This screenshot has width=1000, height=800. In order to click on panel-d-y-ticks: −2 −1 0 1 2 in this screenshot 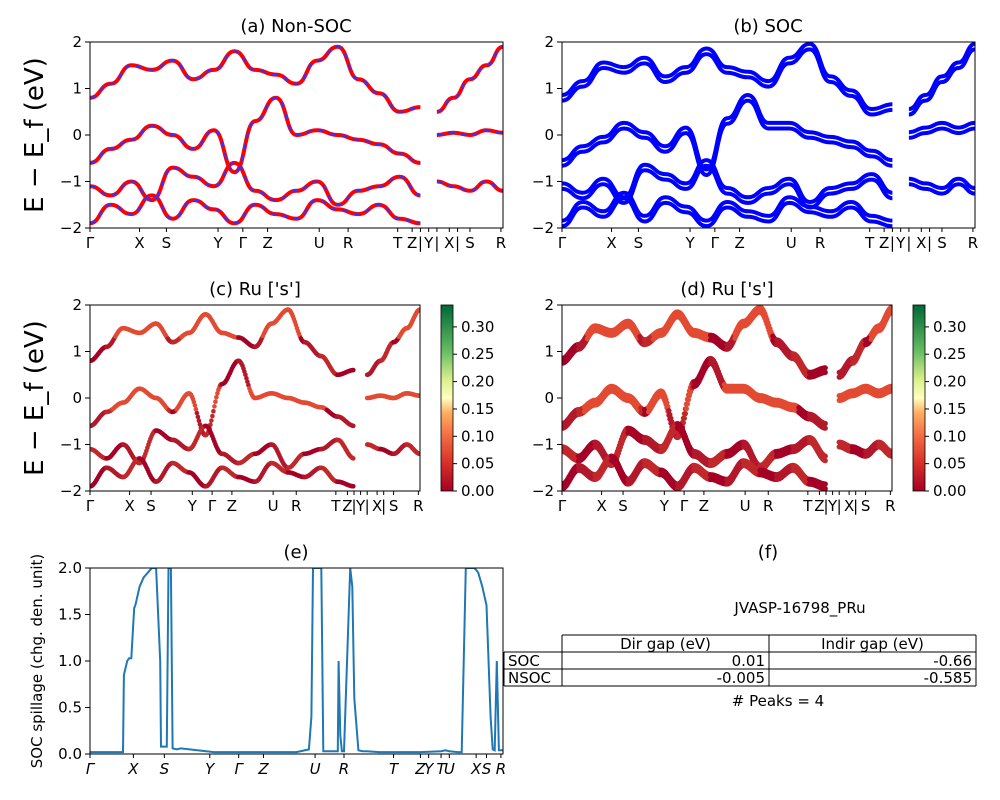, I will do `click(547, 398)`.